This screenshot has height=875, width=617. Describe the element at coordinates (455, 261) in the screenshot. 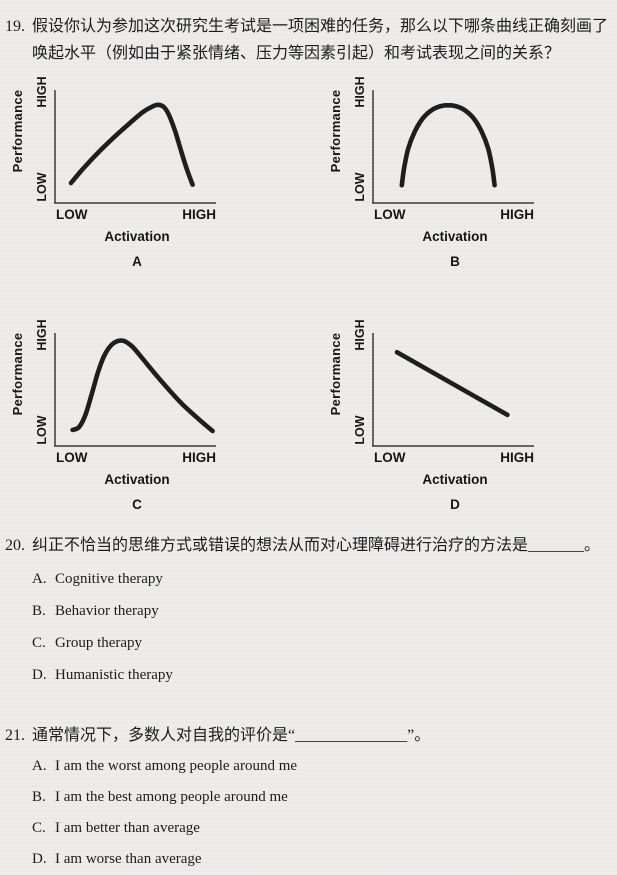

I see `chart-b-letter: B` at that location.